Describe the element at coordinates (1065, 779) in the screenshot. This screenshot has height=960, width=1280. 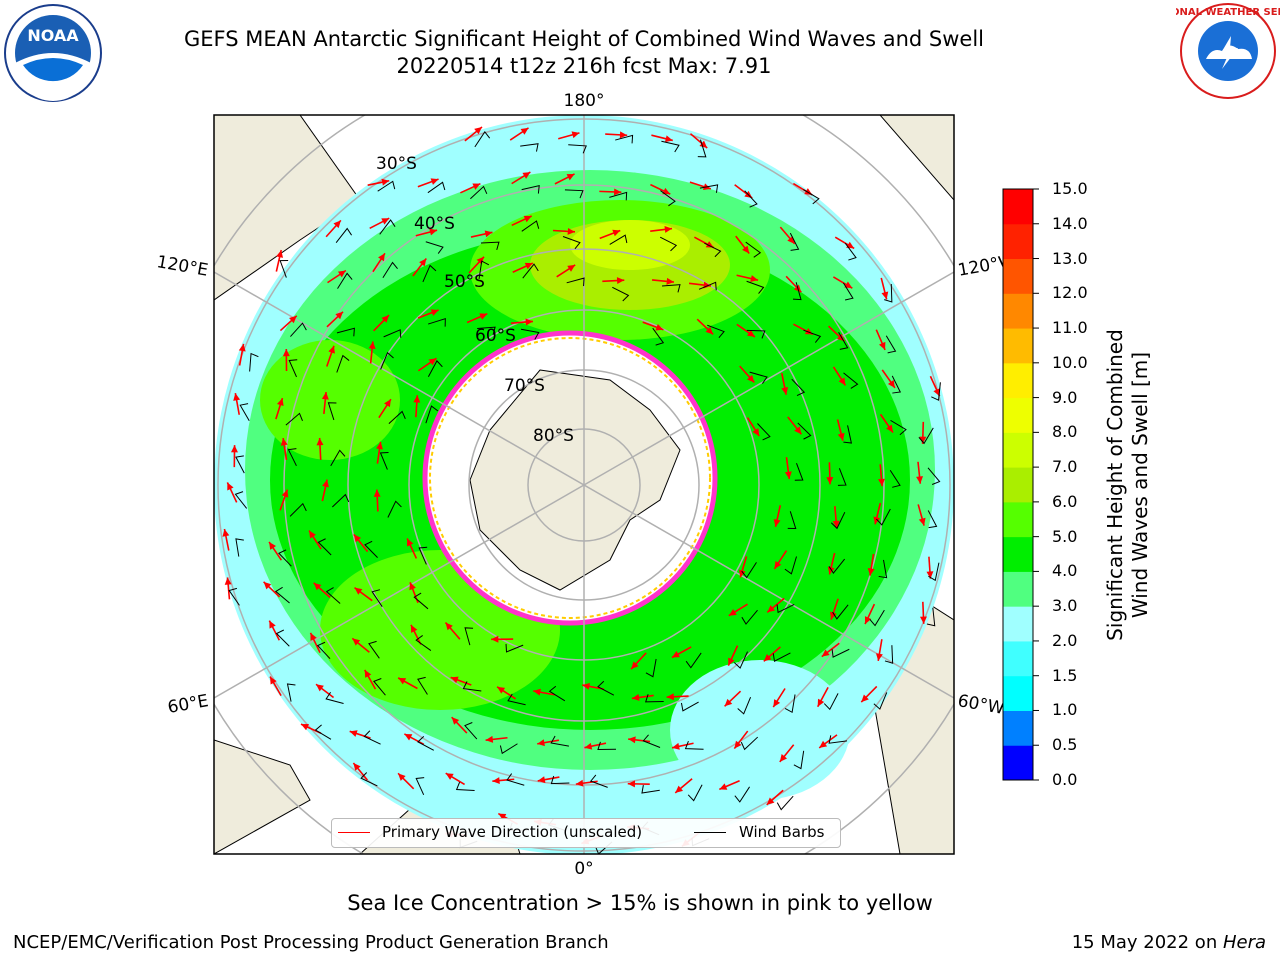
I see `colorbar-tick-label: 0.0` at that location.